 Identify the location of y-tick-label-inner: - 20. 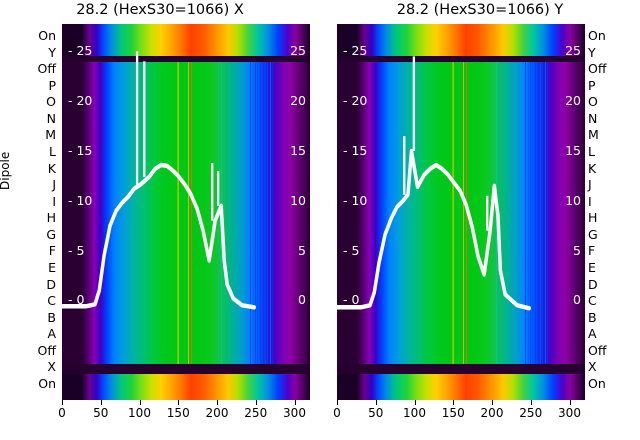
(80, 101).